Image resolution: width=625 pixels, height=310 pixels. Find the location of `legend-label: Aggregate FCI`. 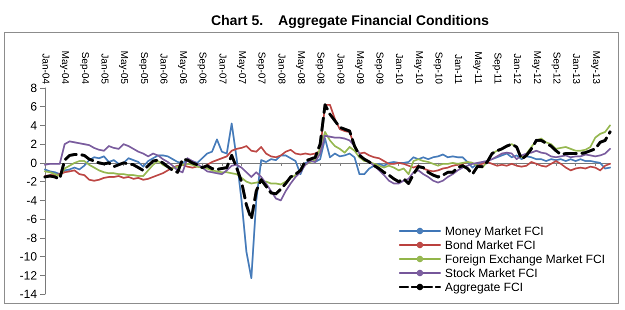

legend-label: Aggregate FCI is located at coordinates (483, 287).